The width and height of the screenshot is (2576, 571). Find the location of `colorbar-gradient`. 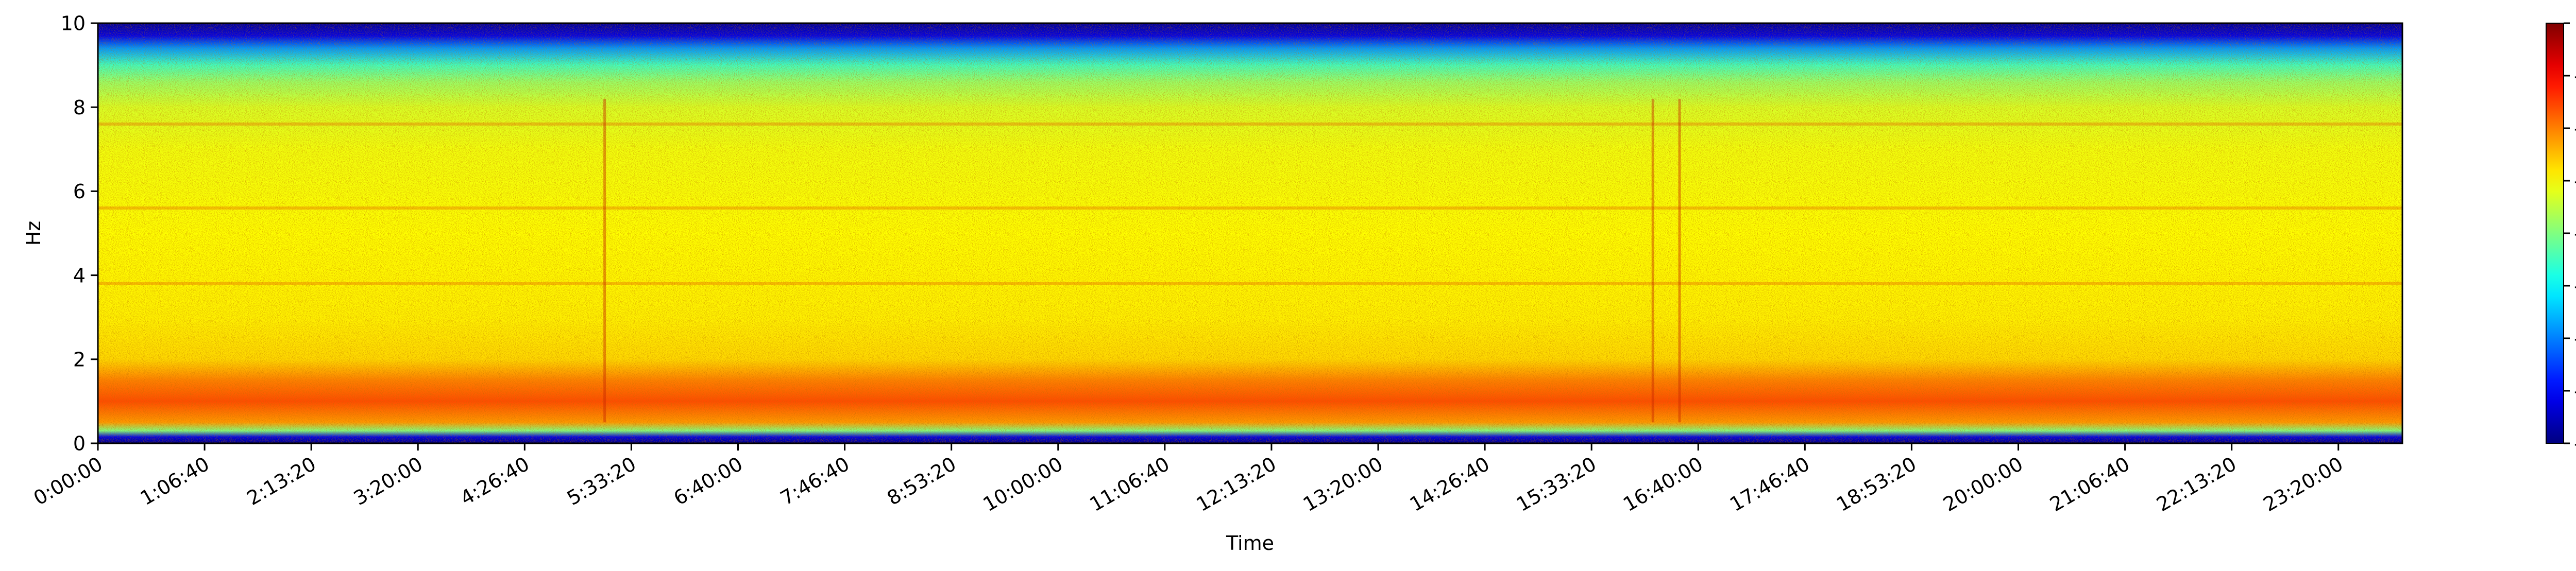

colorbar-gradient is located at coordinates (2555, 233).